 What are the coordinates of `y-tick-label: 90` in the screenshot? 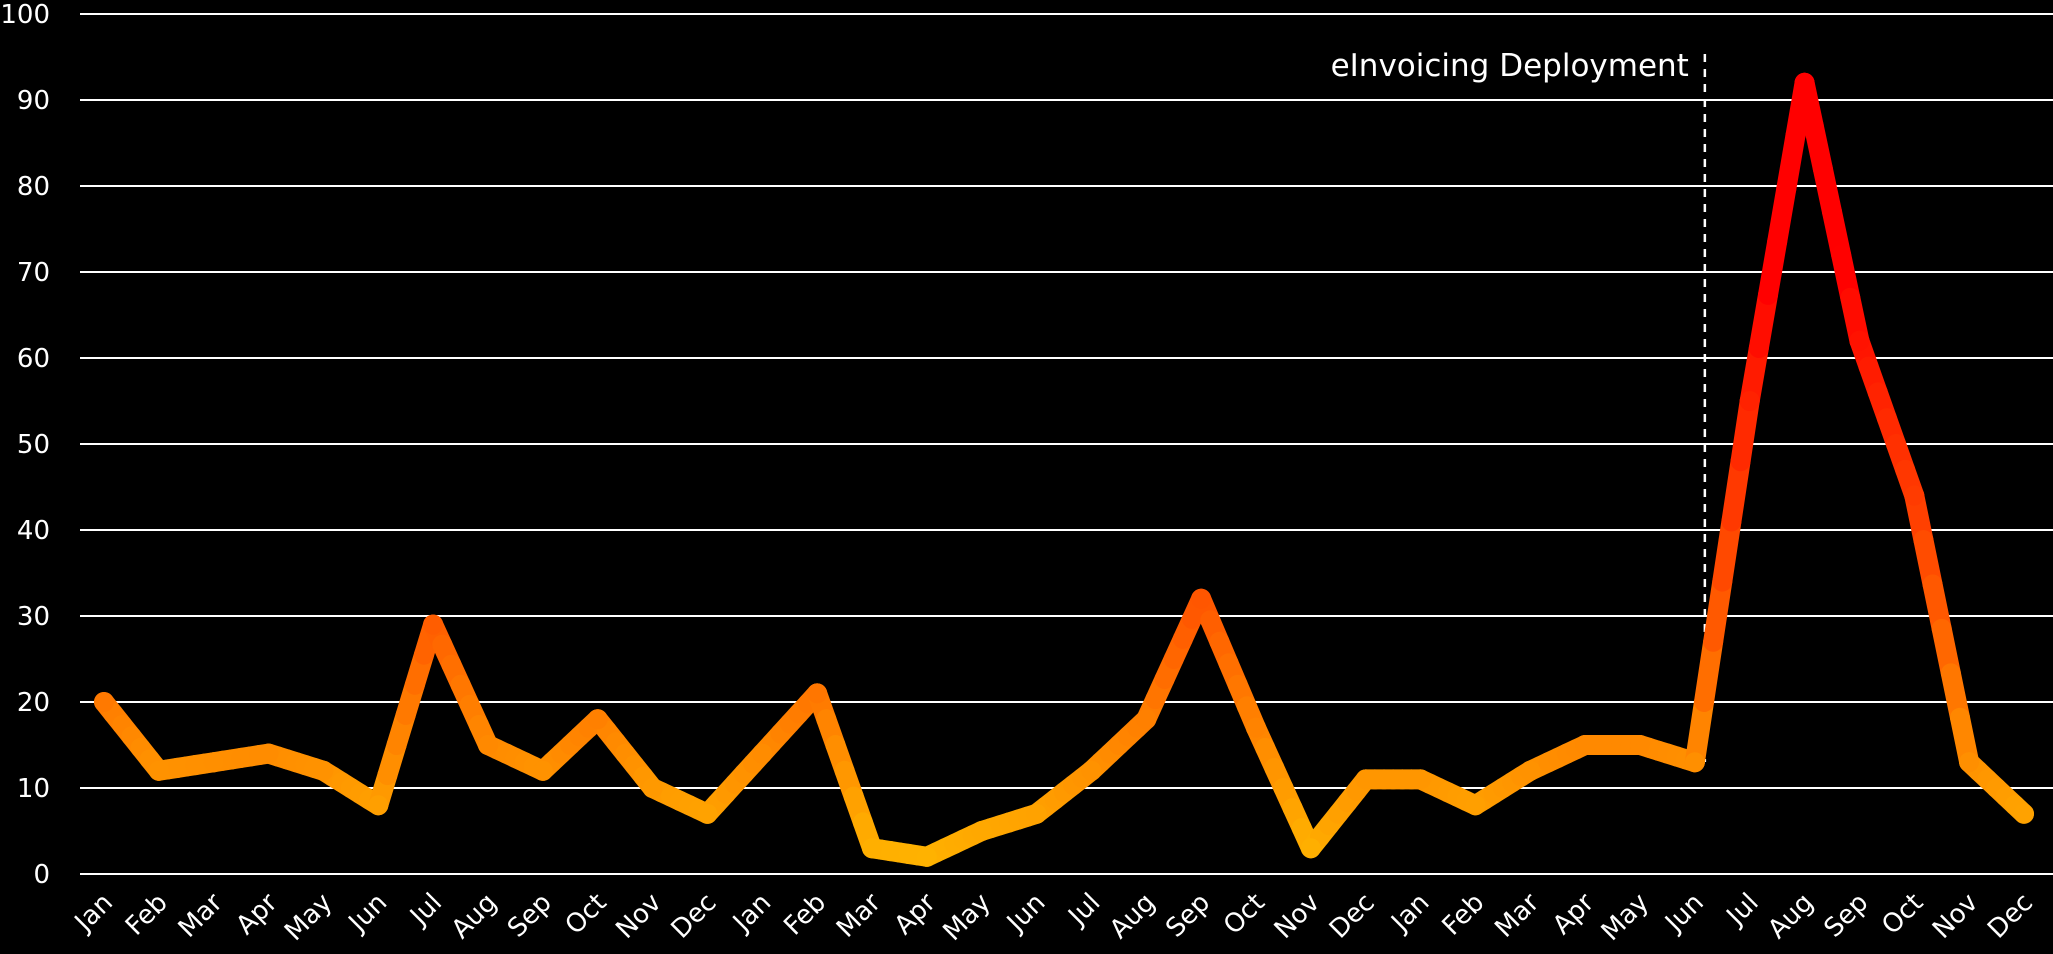 It's located at (33, 101).